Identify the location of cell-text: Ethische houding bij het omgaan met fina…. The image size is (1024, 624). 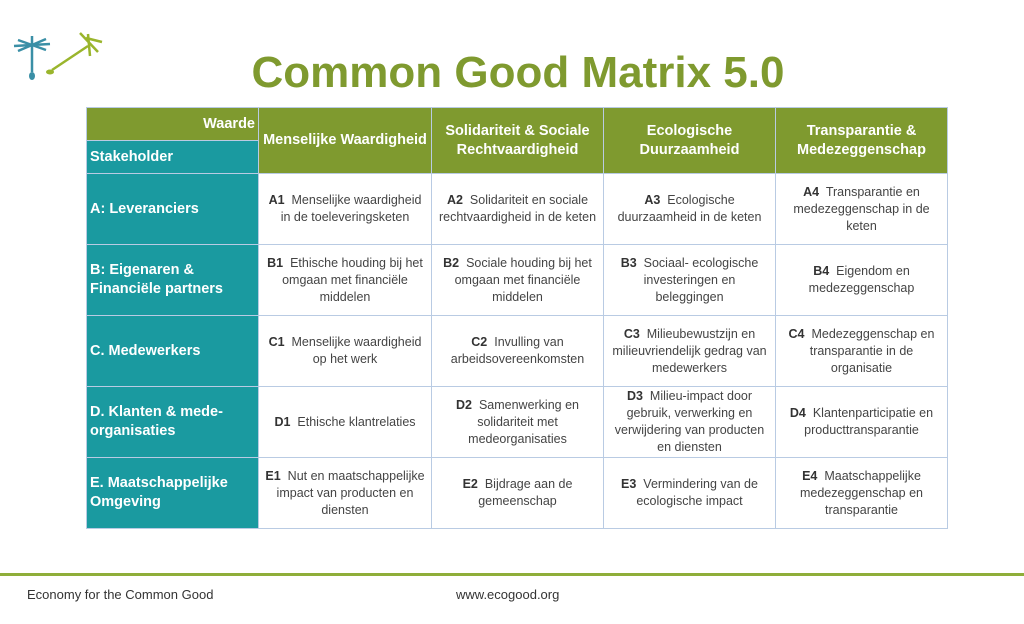
(352, 279).